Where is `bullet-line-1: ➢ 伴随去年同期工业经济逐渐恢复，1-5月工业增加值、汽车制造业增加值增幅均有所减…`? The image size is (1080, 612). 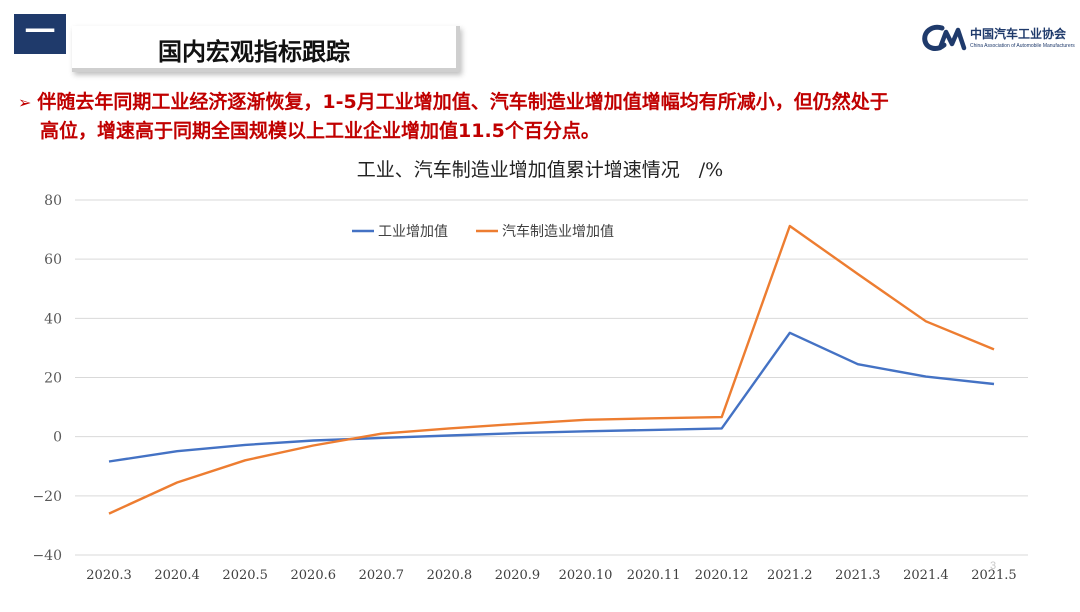
bullet-line-1: ➢ 伴随去年同期工业经济逐渐恢复，1-5月工业增加值、汽车制造业增加值增幅均有所减… is located at coordinates (543, 102).